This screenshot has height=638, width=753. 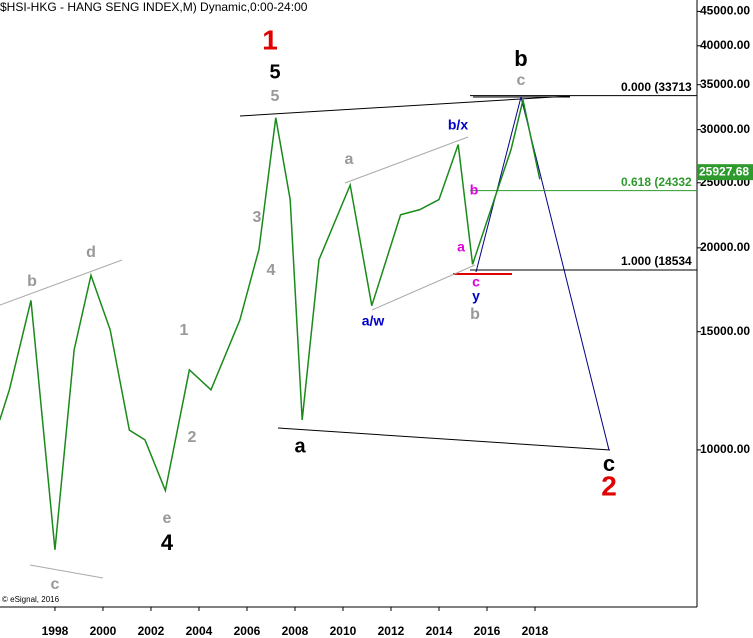 What do you see at coordinates (295, 631) in the screenshot?
I see `x-tick-label: 2008` at bounding box center [295, 631].